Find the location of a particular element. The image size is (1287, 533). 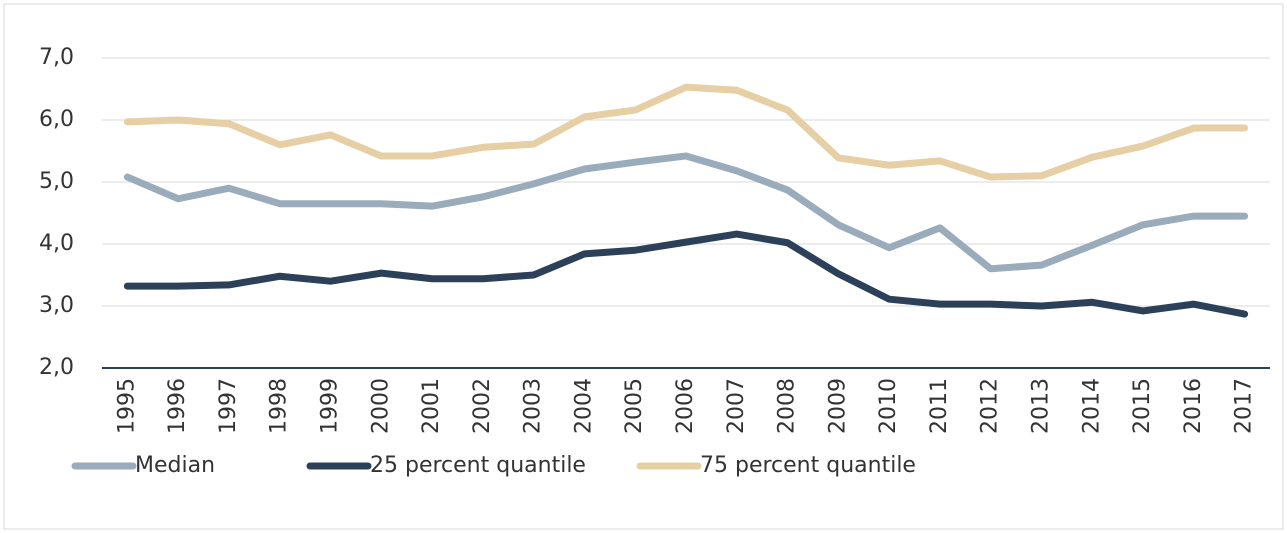

x-tick-label: 2004 is located at coordinates (583, 406).